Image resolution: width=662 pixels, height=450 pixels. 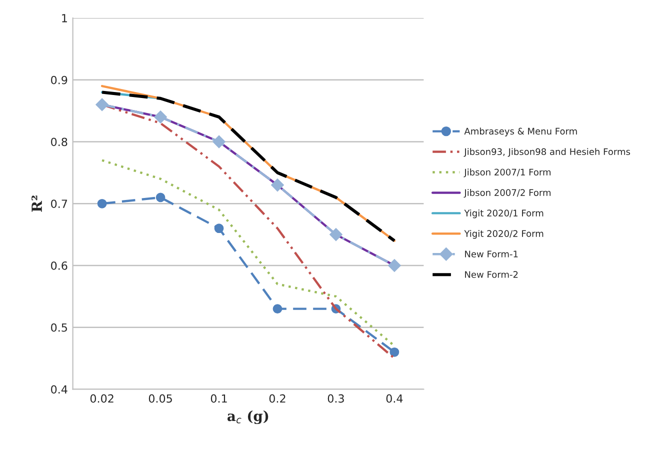 What do you see at coordinates (520, 132) in the screenshot?
I see `legend-label: Ambraseys & Menu Form` at bounding box center [520, 132].